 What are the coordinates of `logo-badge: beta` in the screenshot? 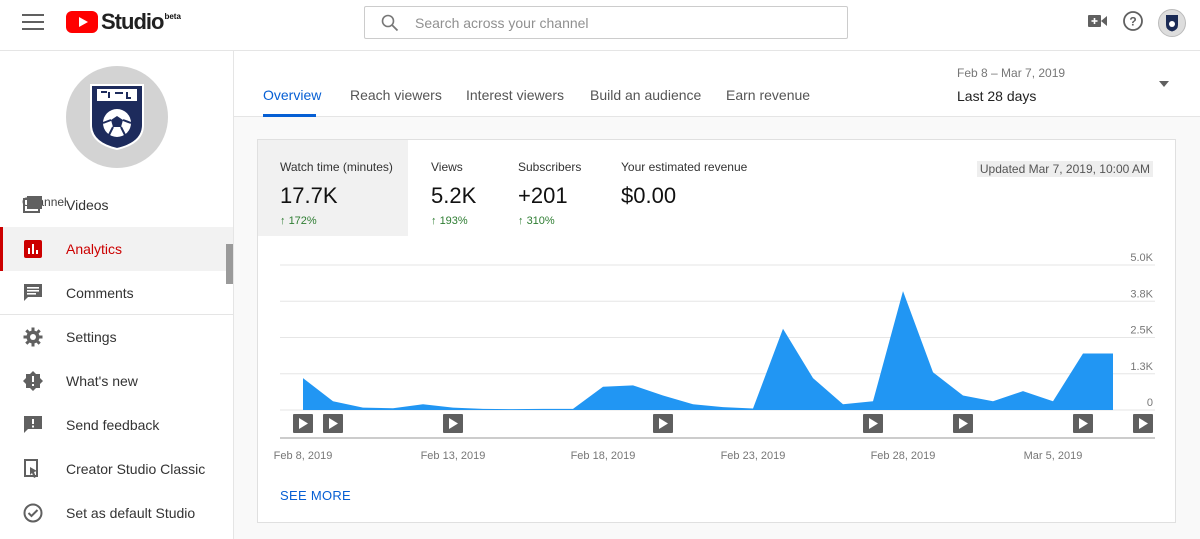 It's located at (172, 16).